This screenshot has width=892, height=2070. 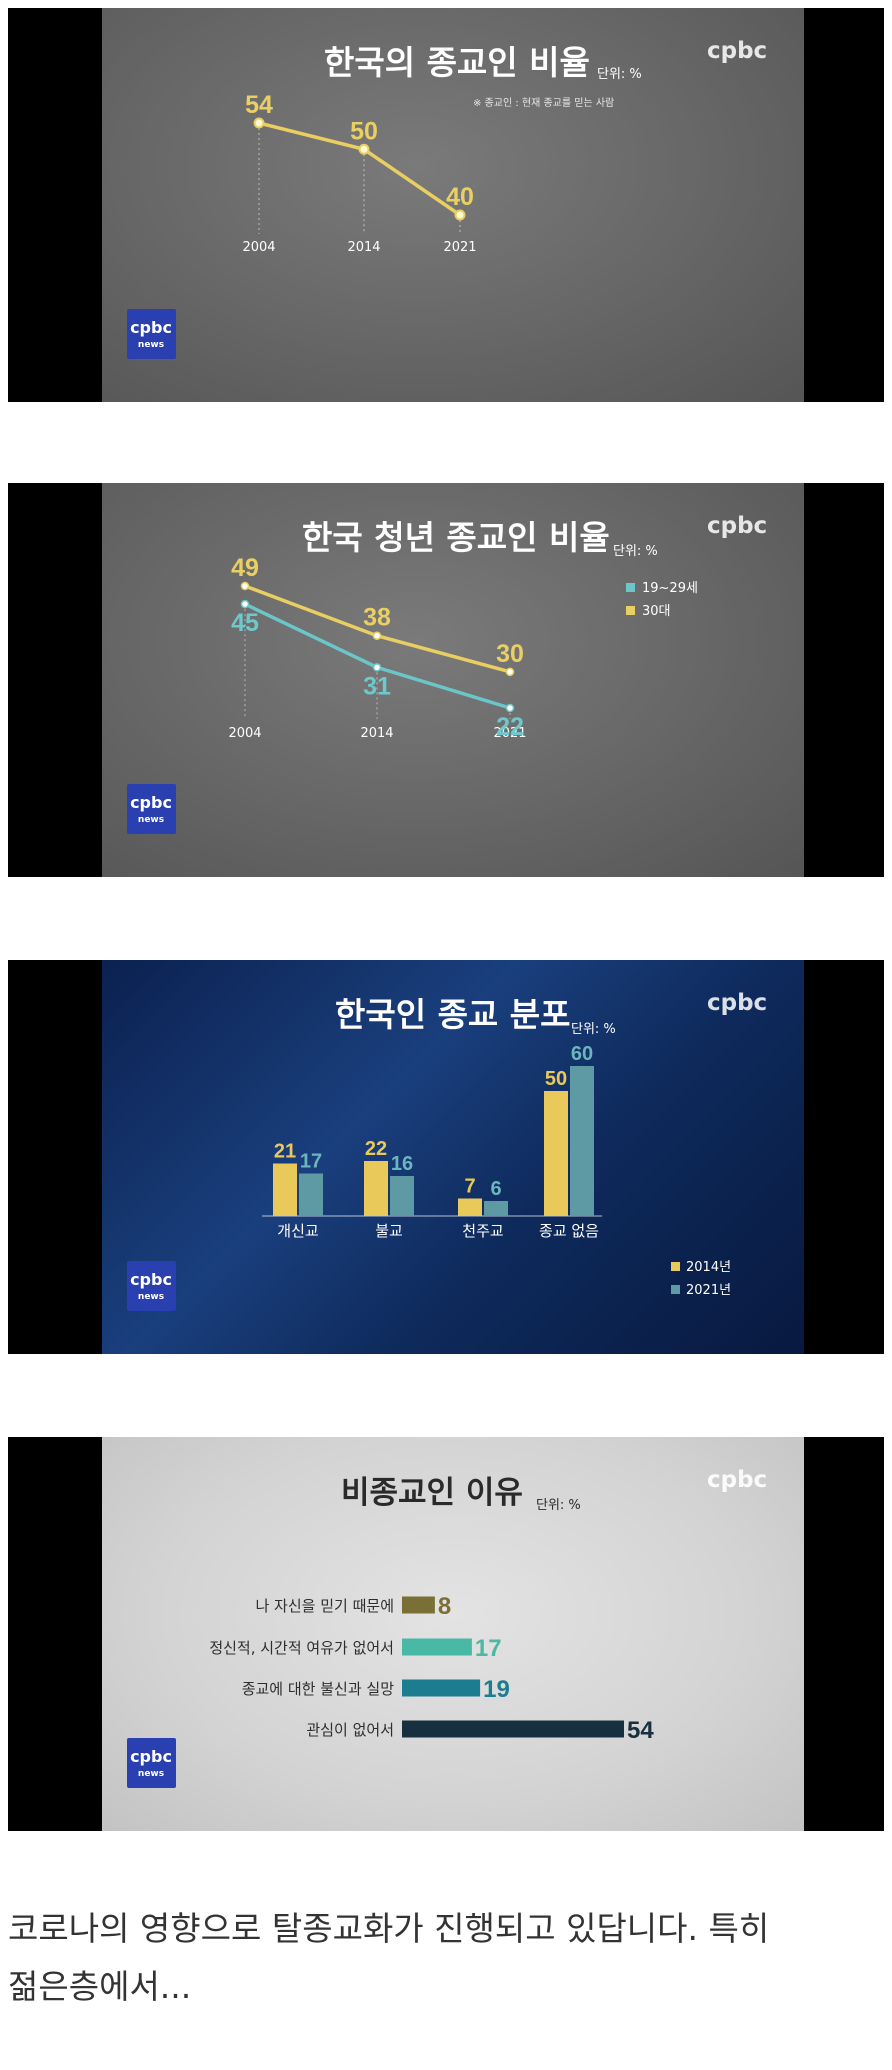 I want to click on plot-area: 2004 2014 2021 49 38 30 45 31 22, so click(x=377, y=647).